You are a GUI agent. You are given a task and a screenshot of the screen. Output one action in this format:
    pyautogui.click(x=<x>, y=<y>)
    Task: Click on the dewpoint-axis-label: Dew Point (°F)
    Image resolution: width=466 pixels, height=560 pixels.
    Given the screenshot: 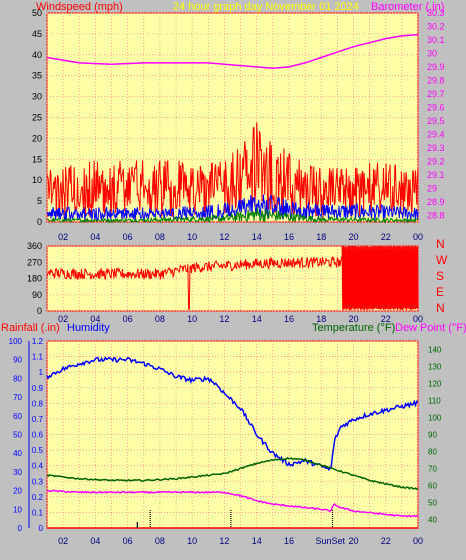 What is the action you would take?
    pyautogui.click(x=430, y=328)
    